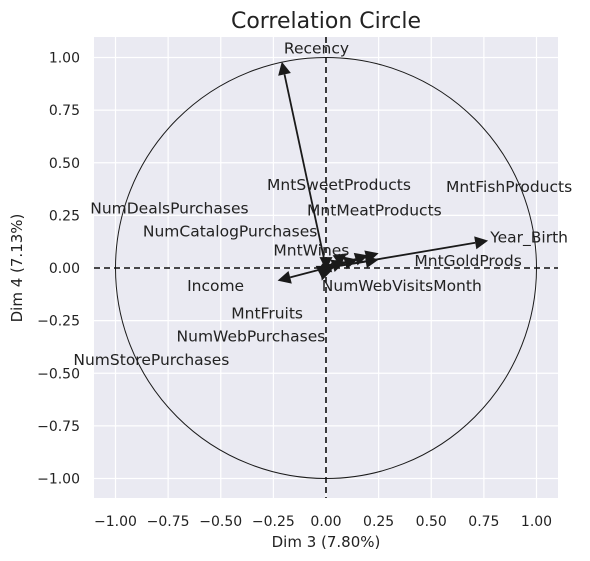 The width and height of the screenshot is (590, 561). I want to click on x-tick-label: 0.50, so click(431, 522).